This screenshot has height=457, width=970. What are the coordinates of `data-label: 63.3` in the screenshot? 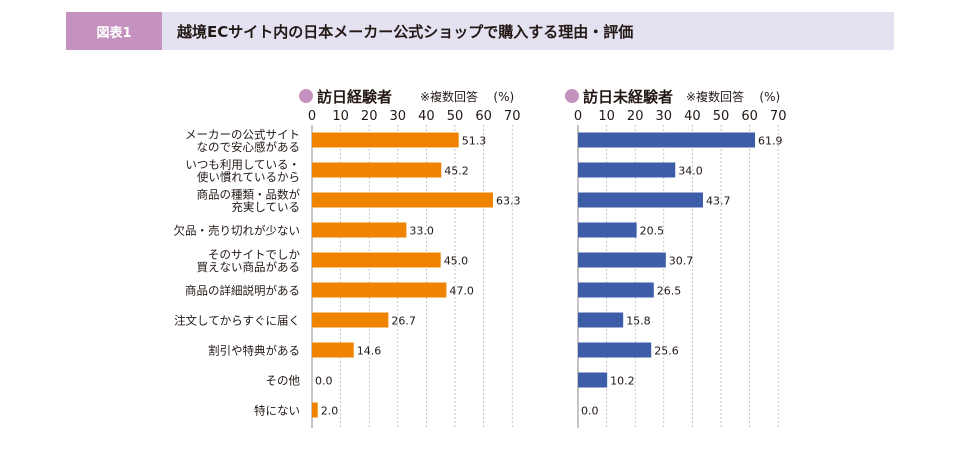 It's located at (508, 201).